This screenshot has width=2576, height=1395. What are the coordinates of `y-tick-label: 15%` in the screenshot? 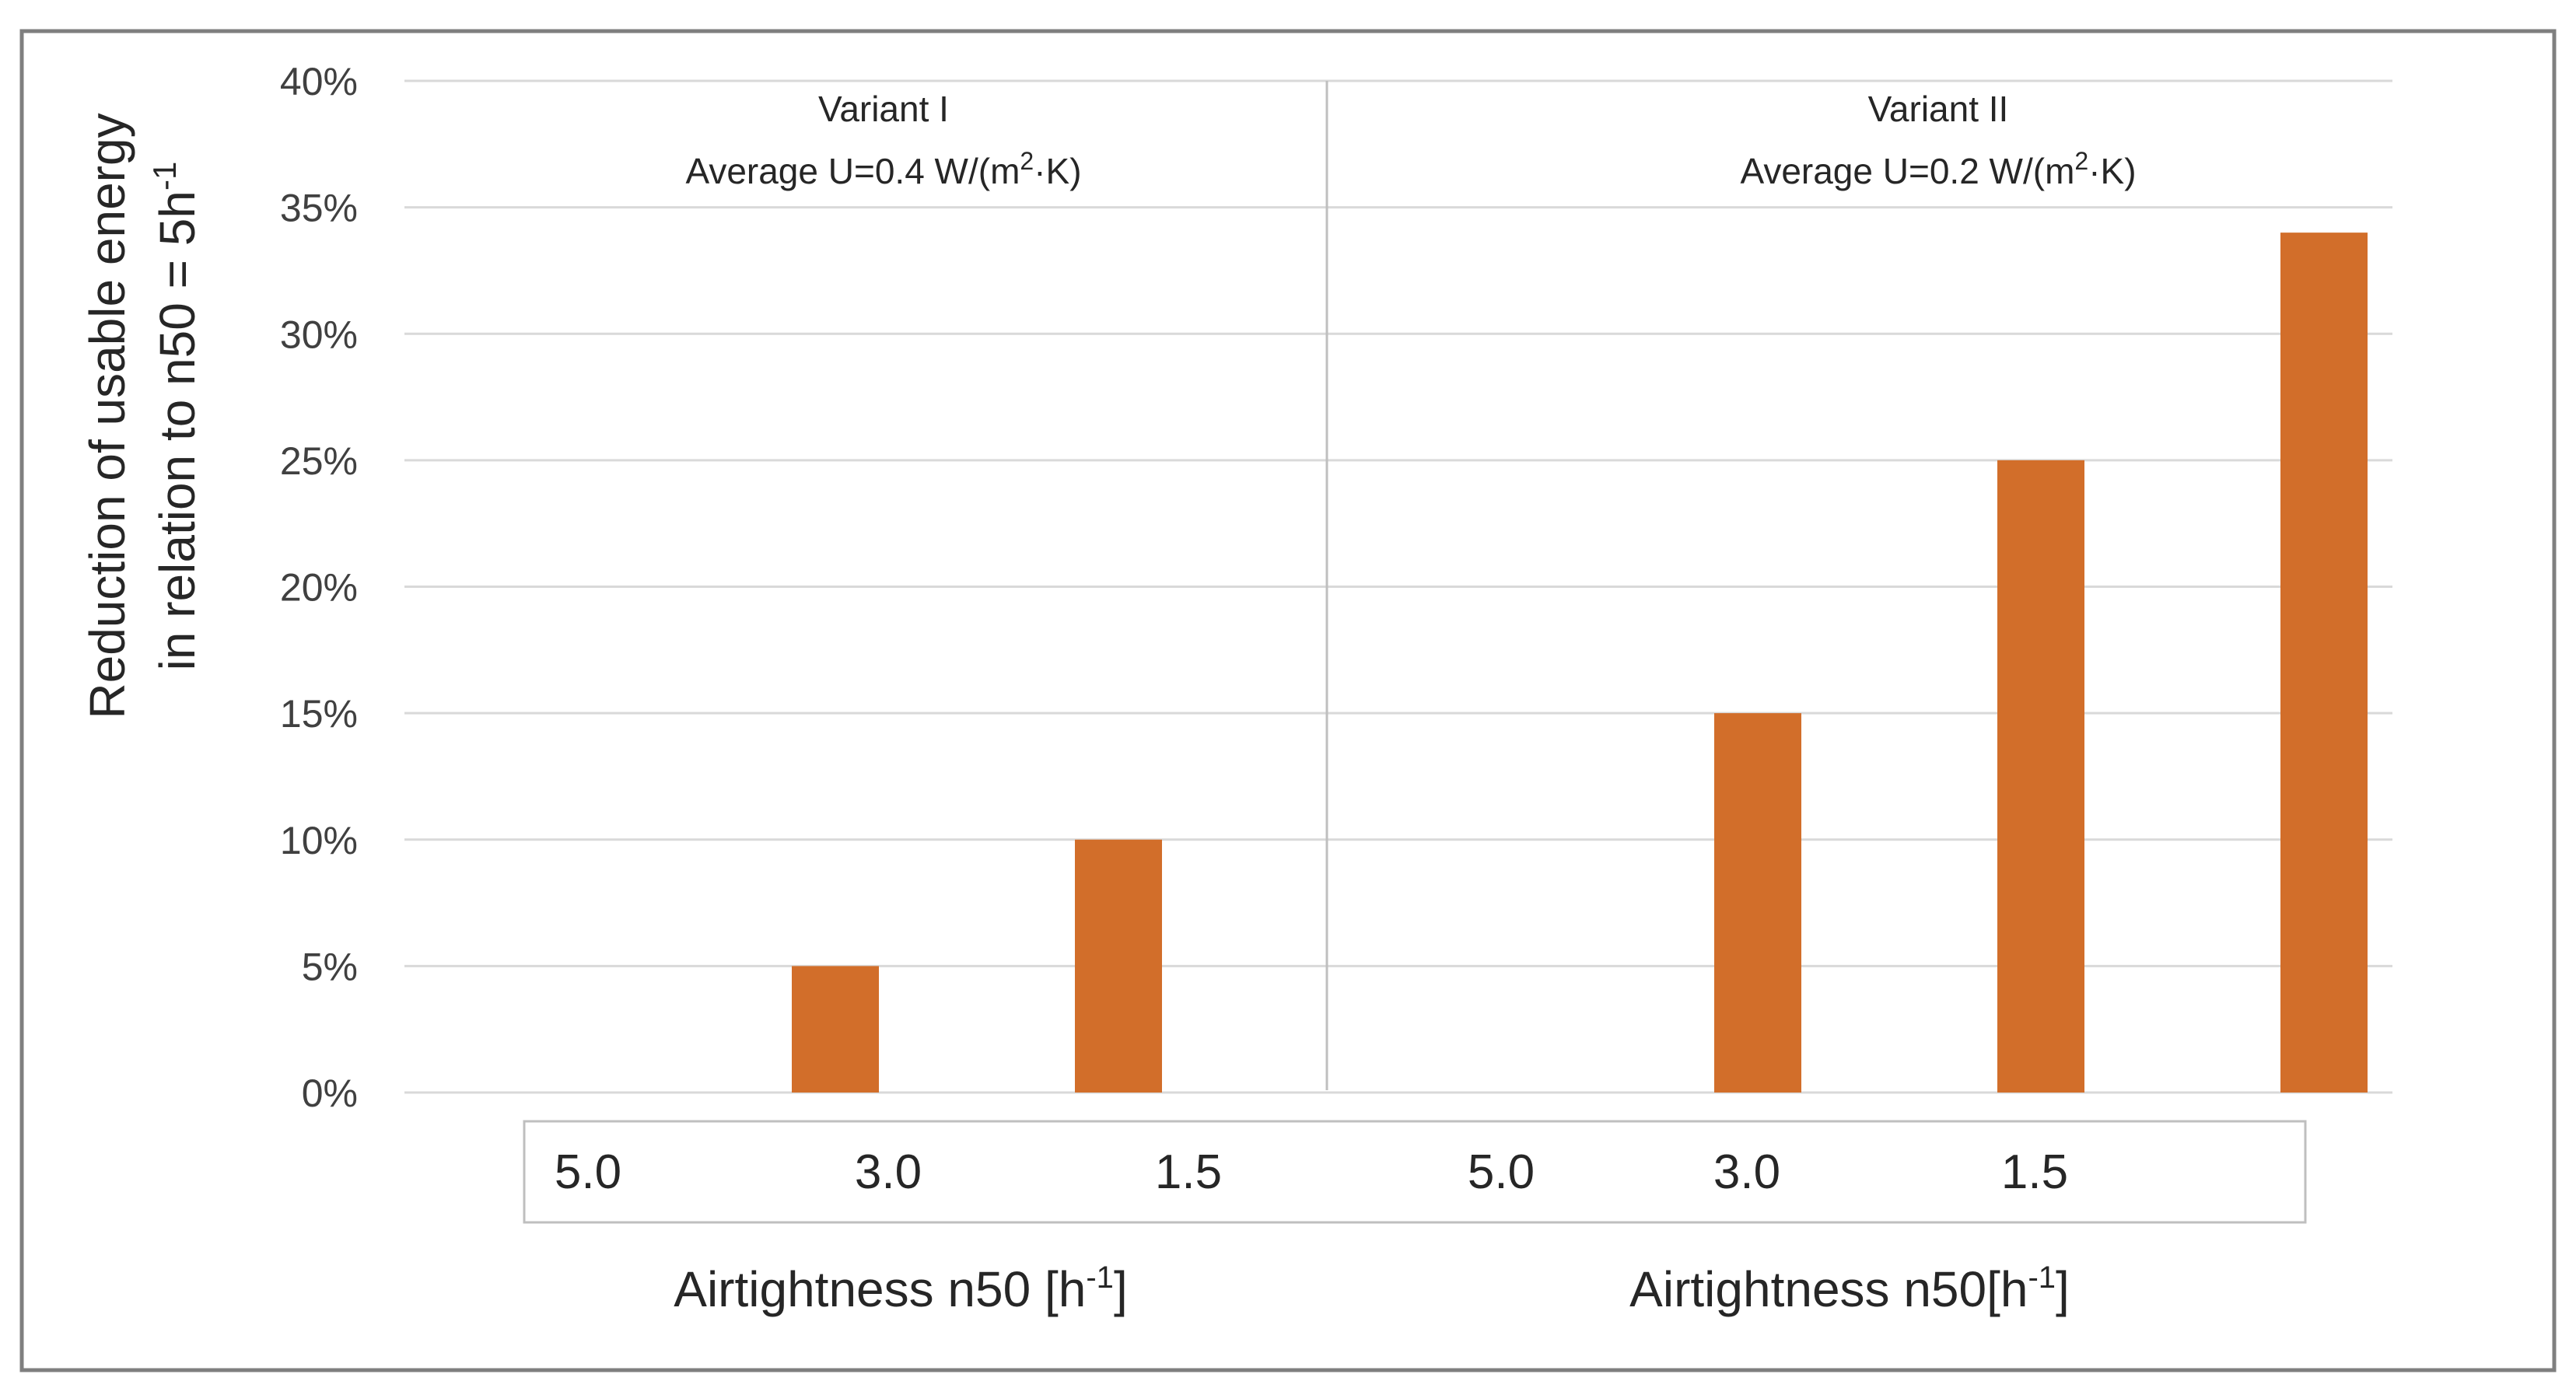 It's located at (319, 714).